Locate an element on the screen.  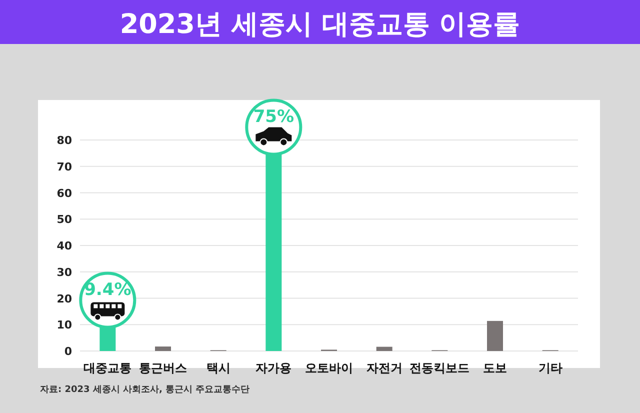
text: 자료: 2023 세종시 사회조사, 통근시 주요교통수단 is located at coordinates (145, 390).